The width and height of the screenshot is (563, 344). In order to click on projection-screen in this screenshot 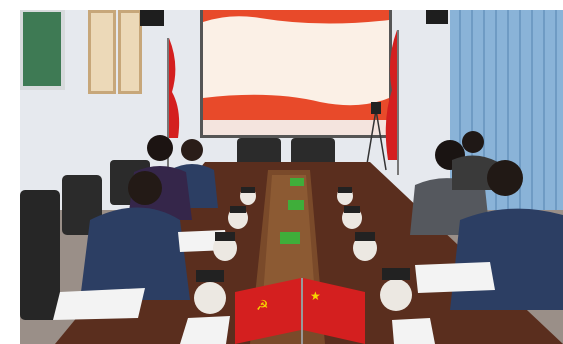, I will do `click(296, 72)`.